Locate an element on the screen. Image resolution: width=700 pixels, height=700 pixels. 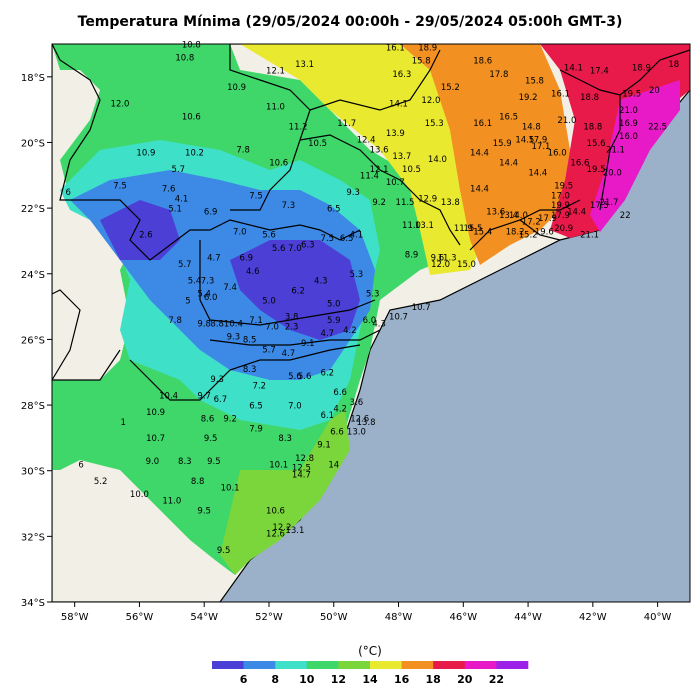
station-value: 9.1 is located at coordinates (308, 344).